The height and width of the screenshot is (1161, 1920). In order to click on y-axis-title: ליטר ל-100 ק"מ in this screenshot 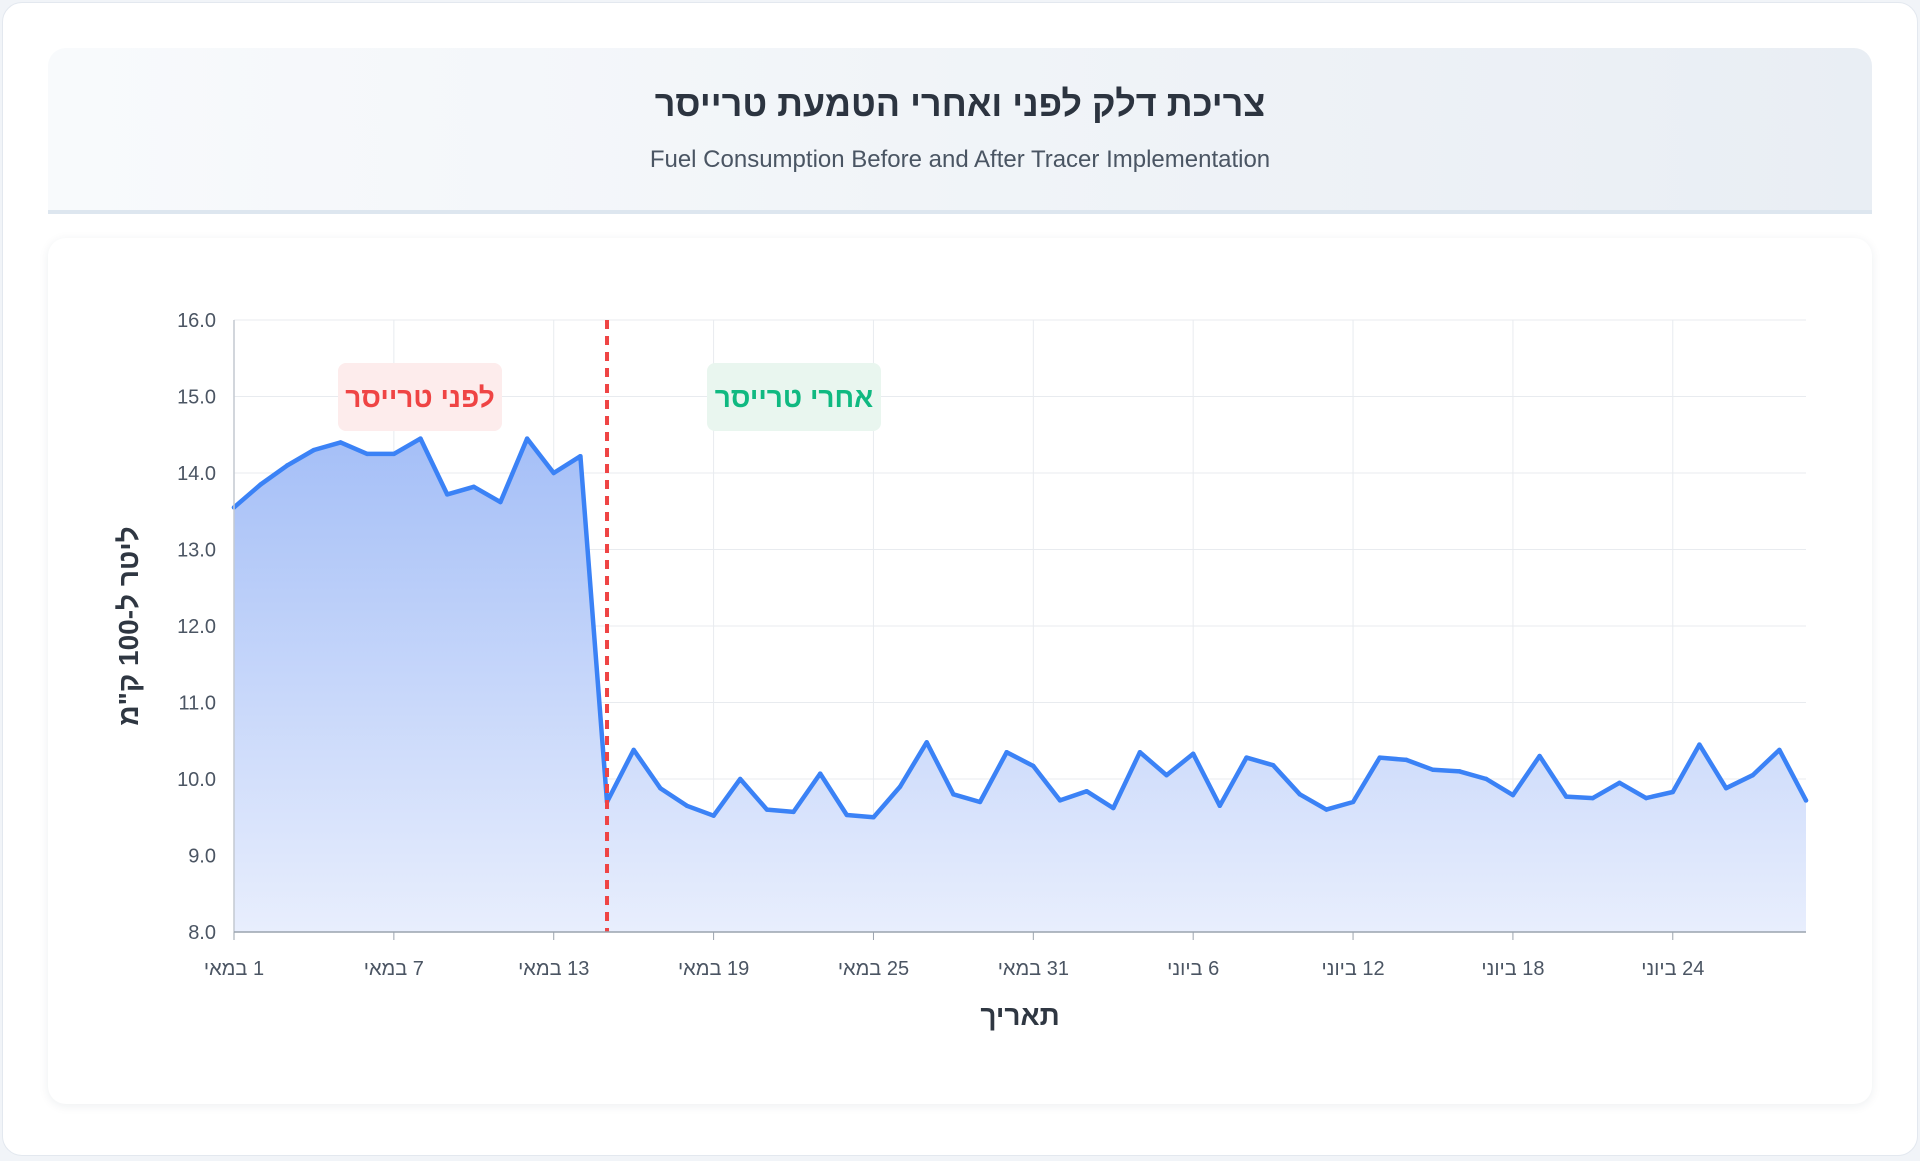, I will do `click(128, 625)`.